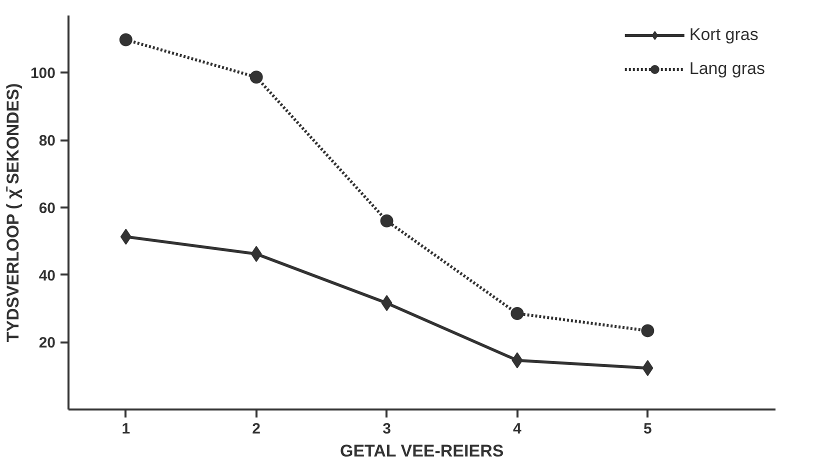  What do you see at coordinates (723, 35) in the screenshot?
I see `legend-label: Kort gras` at bounding box center [723, 35].